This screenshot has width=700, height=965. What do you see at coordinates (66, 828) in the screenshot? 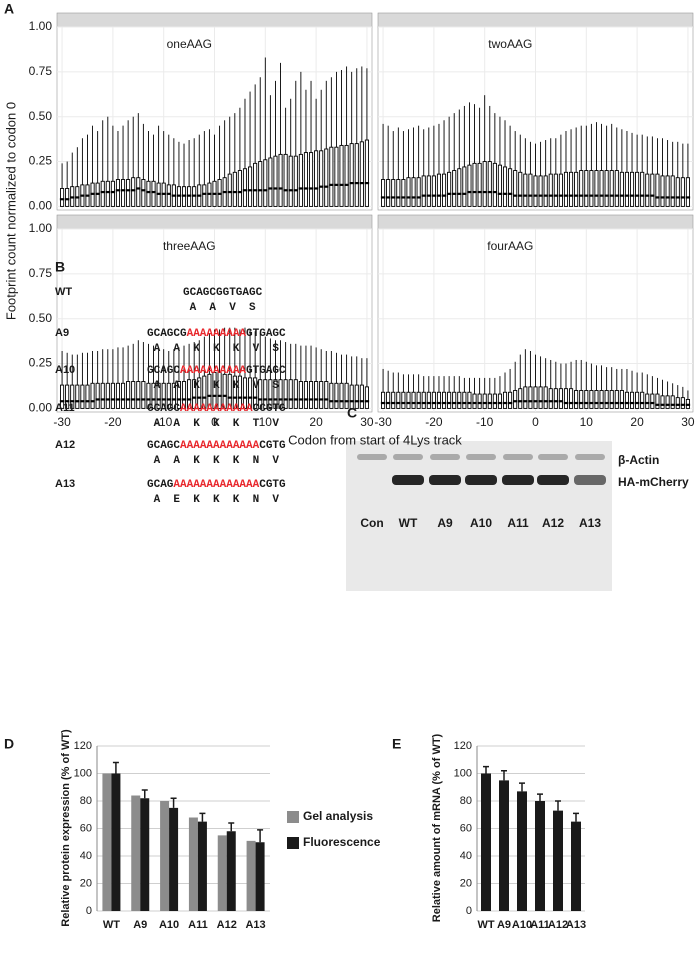
I see `y-axis-title: Relative protein expression (% of WT)` at bounding box center [66, 828].